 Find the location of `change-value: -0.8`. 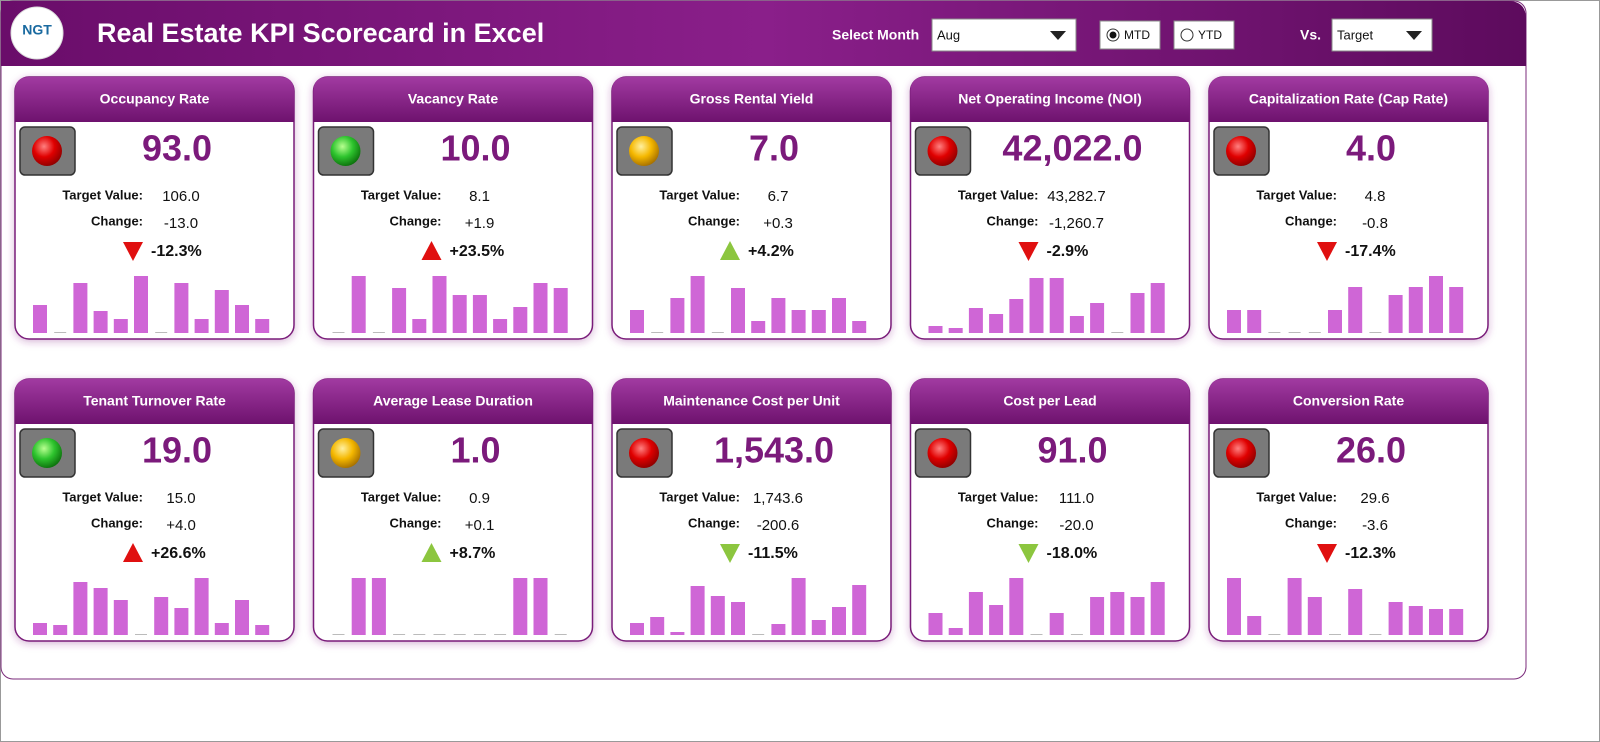

change-value: -0.8 is located at coordinates (1375, 223).